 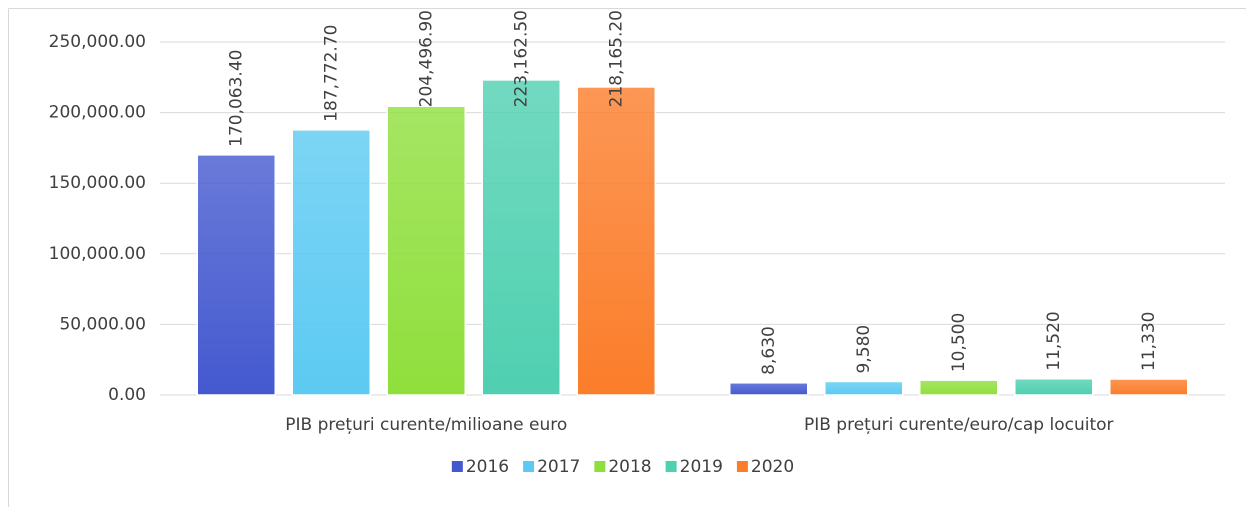 I want to click on data-label: 223,162.50, so click(x=521, y=58).